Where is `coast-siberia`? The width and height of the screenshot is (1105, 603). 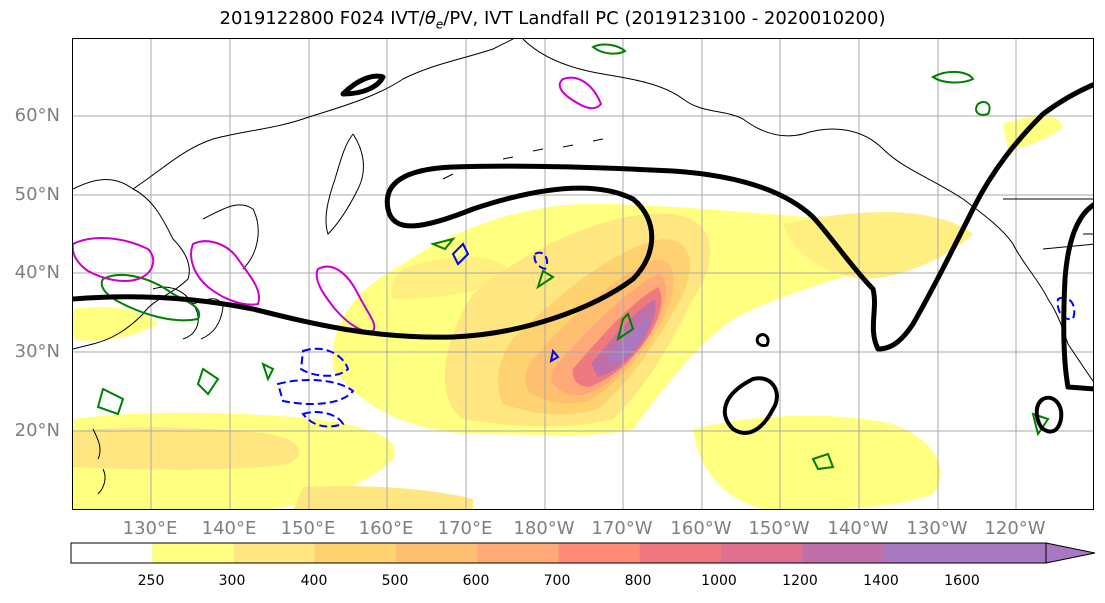
coast-siberia is located at coordinates (323, 114).